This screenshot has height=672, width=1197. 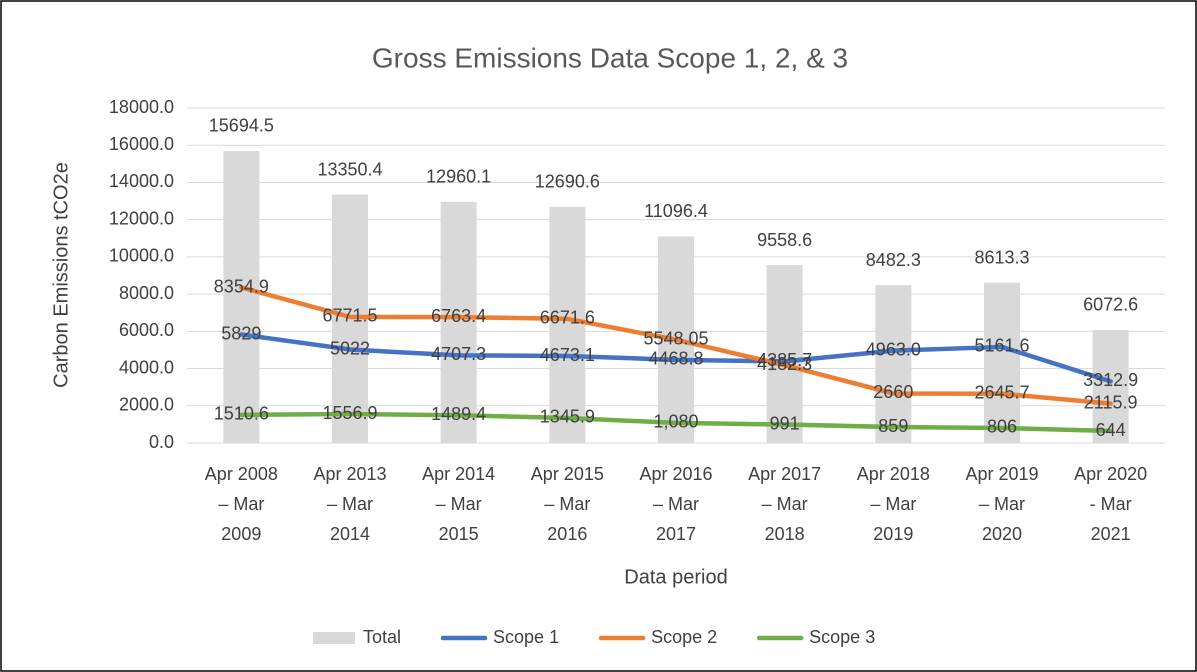 I want to click on y-tick-label: 10000.0, so click(x=141, y=256).